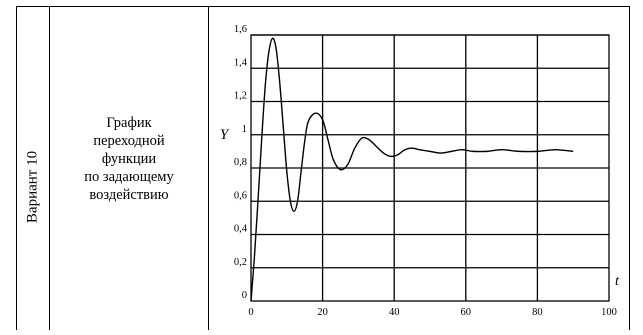  Describe the element at coordinates (241, 229) in the screenshot. I see `y-tick-label: 0,4` at that location.